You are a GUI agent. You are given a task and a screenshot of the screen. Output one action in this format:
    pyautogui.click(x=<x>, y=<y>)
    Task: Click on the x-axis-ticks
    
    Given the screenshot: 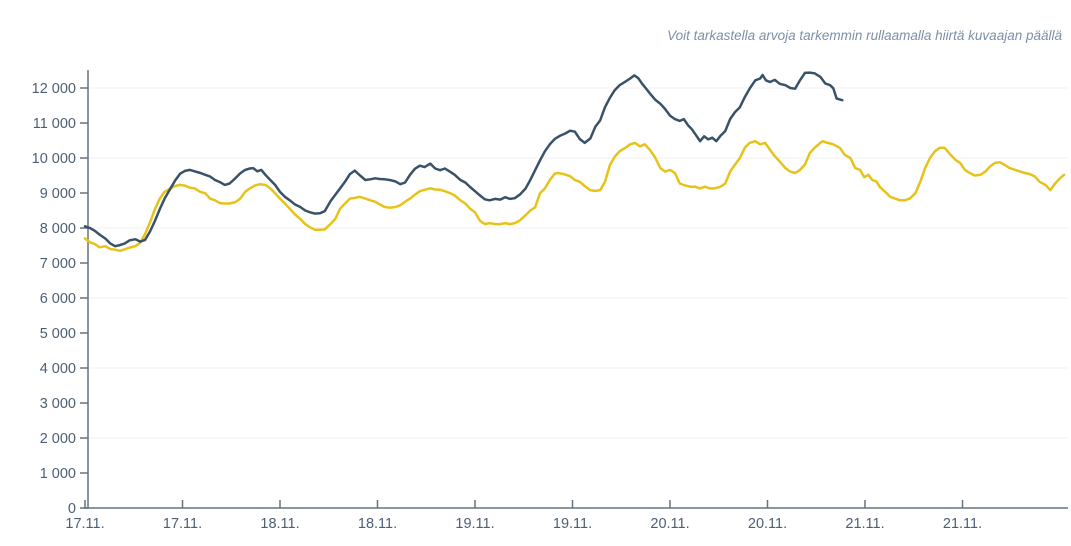 What is the action you would take?
    pyautogui.click(x=524, y=504)
    